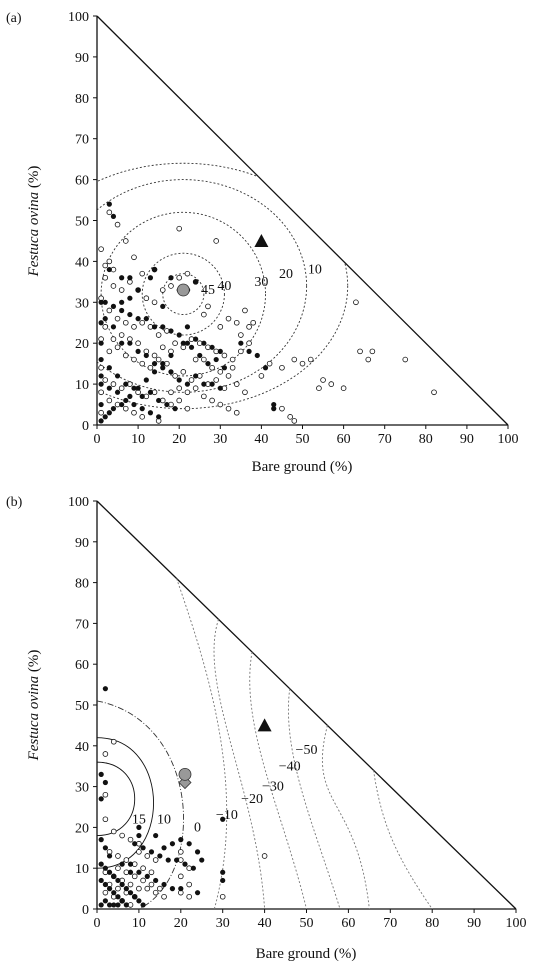 Image resolution: width=536 pixels, height=967 pixels. I want to click on contour-label: 10, so click(315, 270).